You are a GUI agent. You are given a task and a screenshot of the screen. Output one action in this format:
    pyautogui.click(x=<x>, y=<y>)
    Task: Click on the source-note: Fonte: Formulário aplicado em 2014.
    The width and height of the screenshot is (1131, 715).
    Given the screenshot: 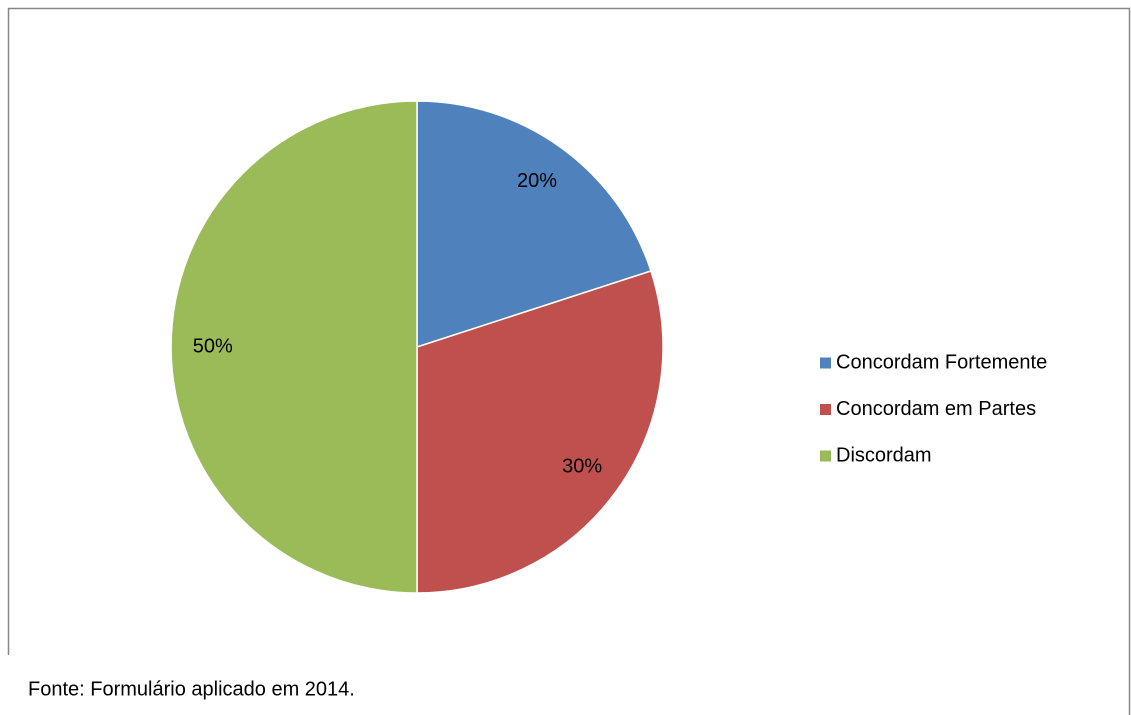 What is the action you would take?
    pyautogui.click(x=191, y=689)
    